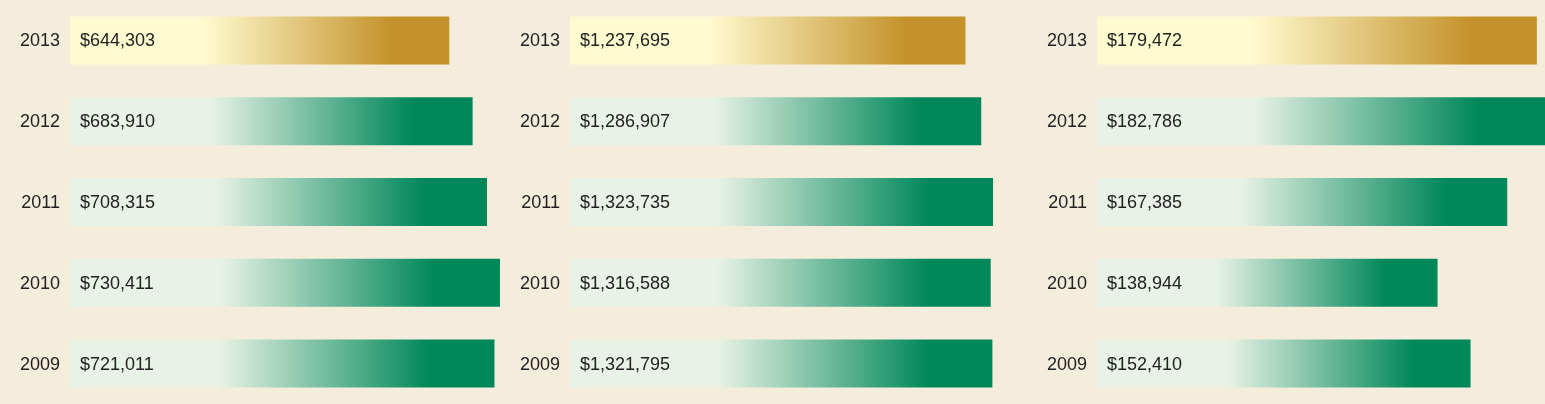 Image resolution: width=1545 pixels, height=404 pixels. Describe the element at coordinates (117, 282) in the screenshot. I see `data-label: $730,411` at that location.